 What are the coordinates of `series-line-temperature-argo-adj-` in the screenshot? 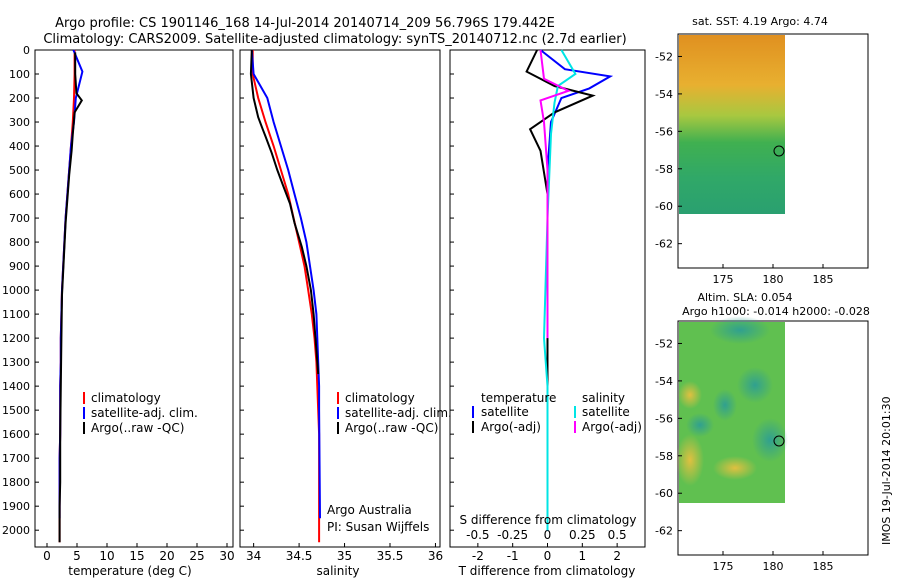 It's located at (560, 290).